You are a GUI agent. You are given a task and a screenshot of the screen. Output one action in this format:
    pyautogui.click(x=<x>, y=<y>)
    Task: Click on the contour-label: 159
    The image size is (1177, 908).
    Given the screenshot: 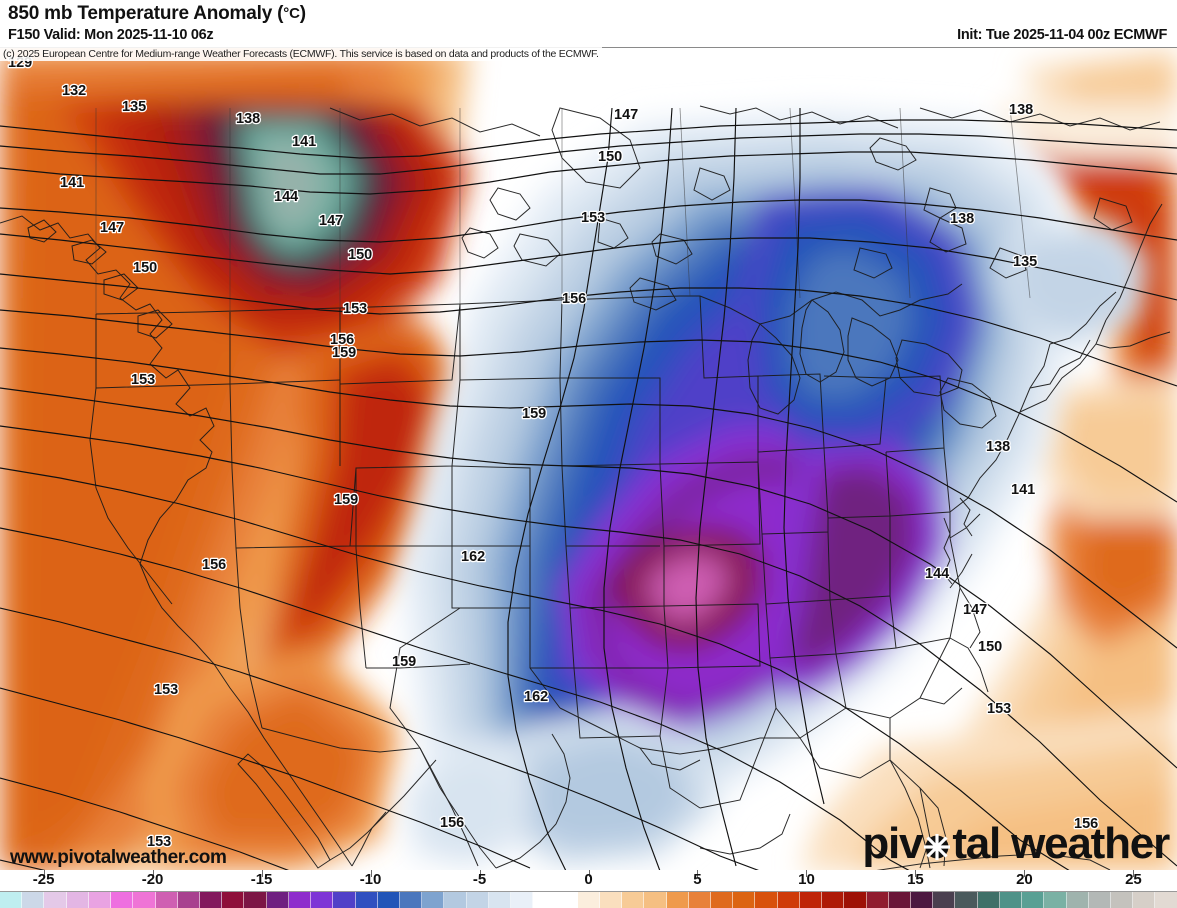 What is the action you would take?
    pyautogui.click(x=534, y=414)
    